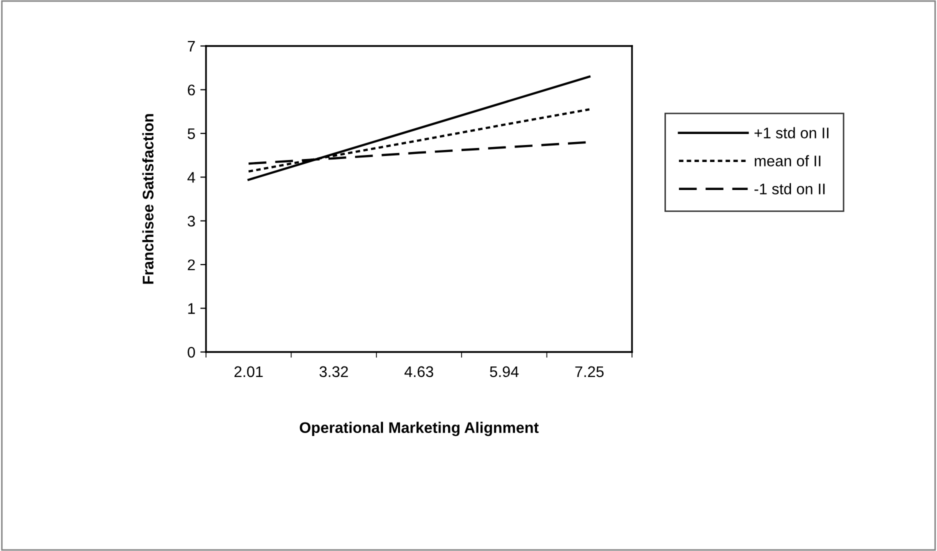  Describe the element at coordinates (504, 372) in the screenshot. I see `x-tick-label: 5.94` at that location.